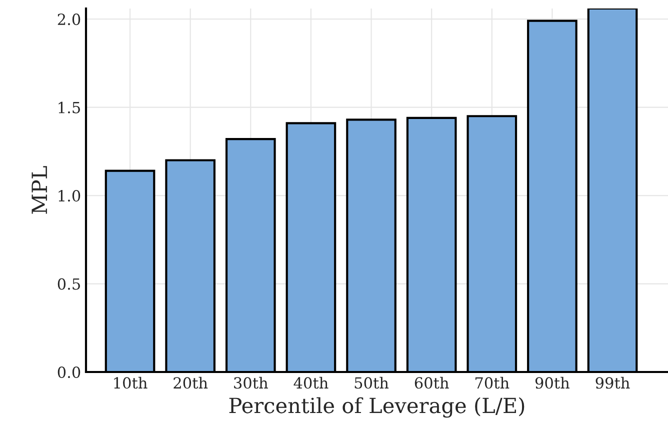 The image size is (668, 430). I want to click on y-tick-label: 0.0, so click(69, 372).